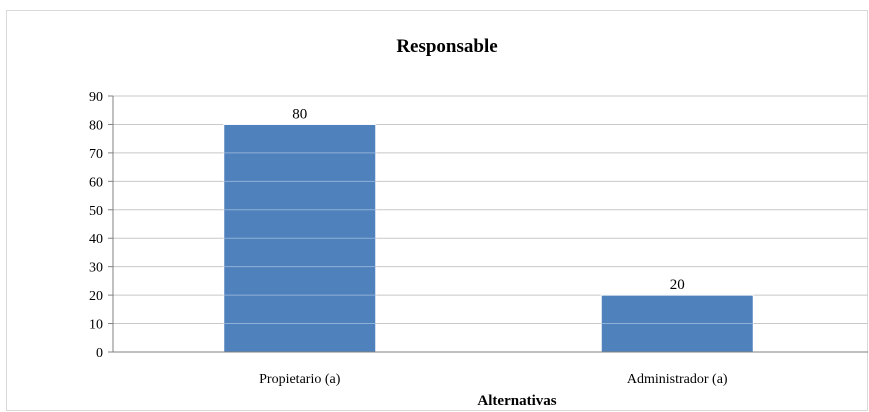  I want to click on x-axis-title: Alternativas, so click(516, 401).